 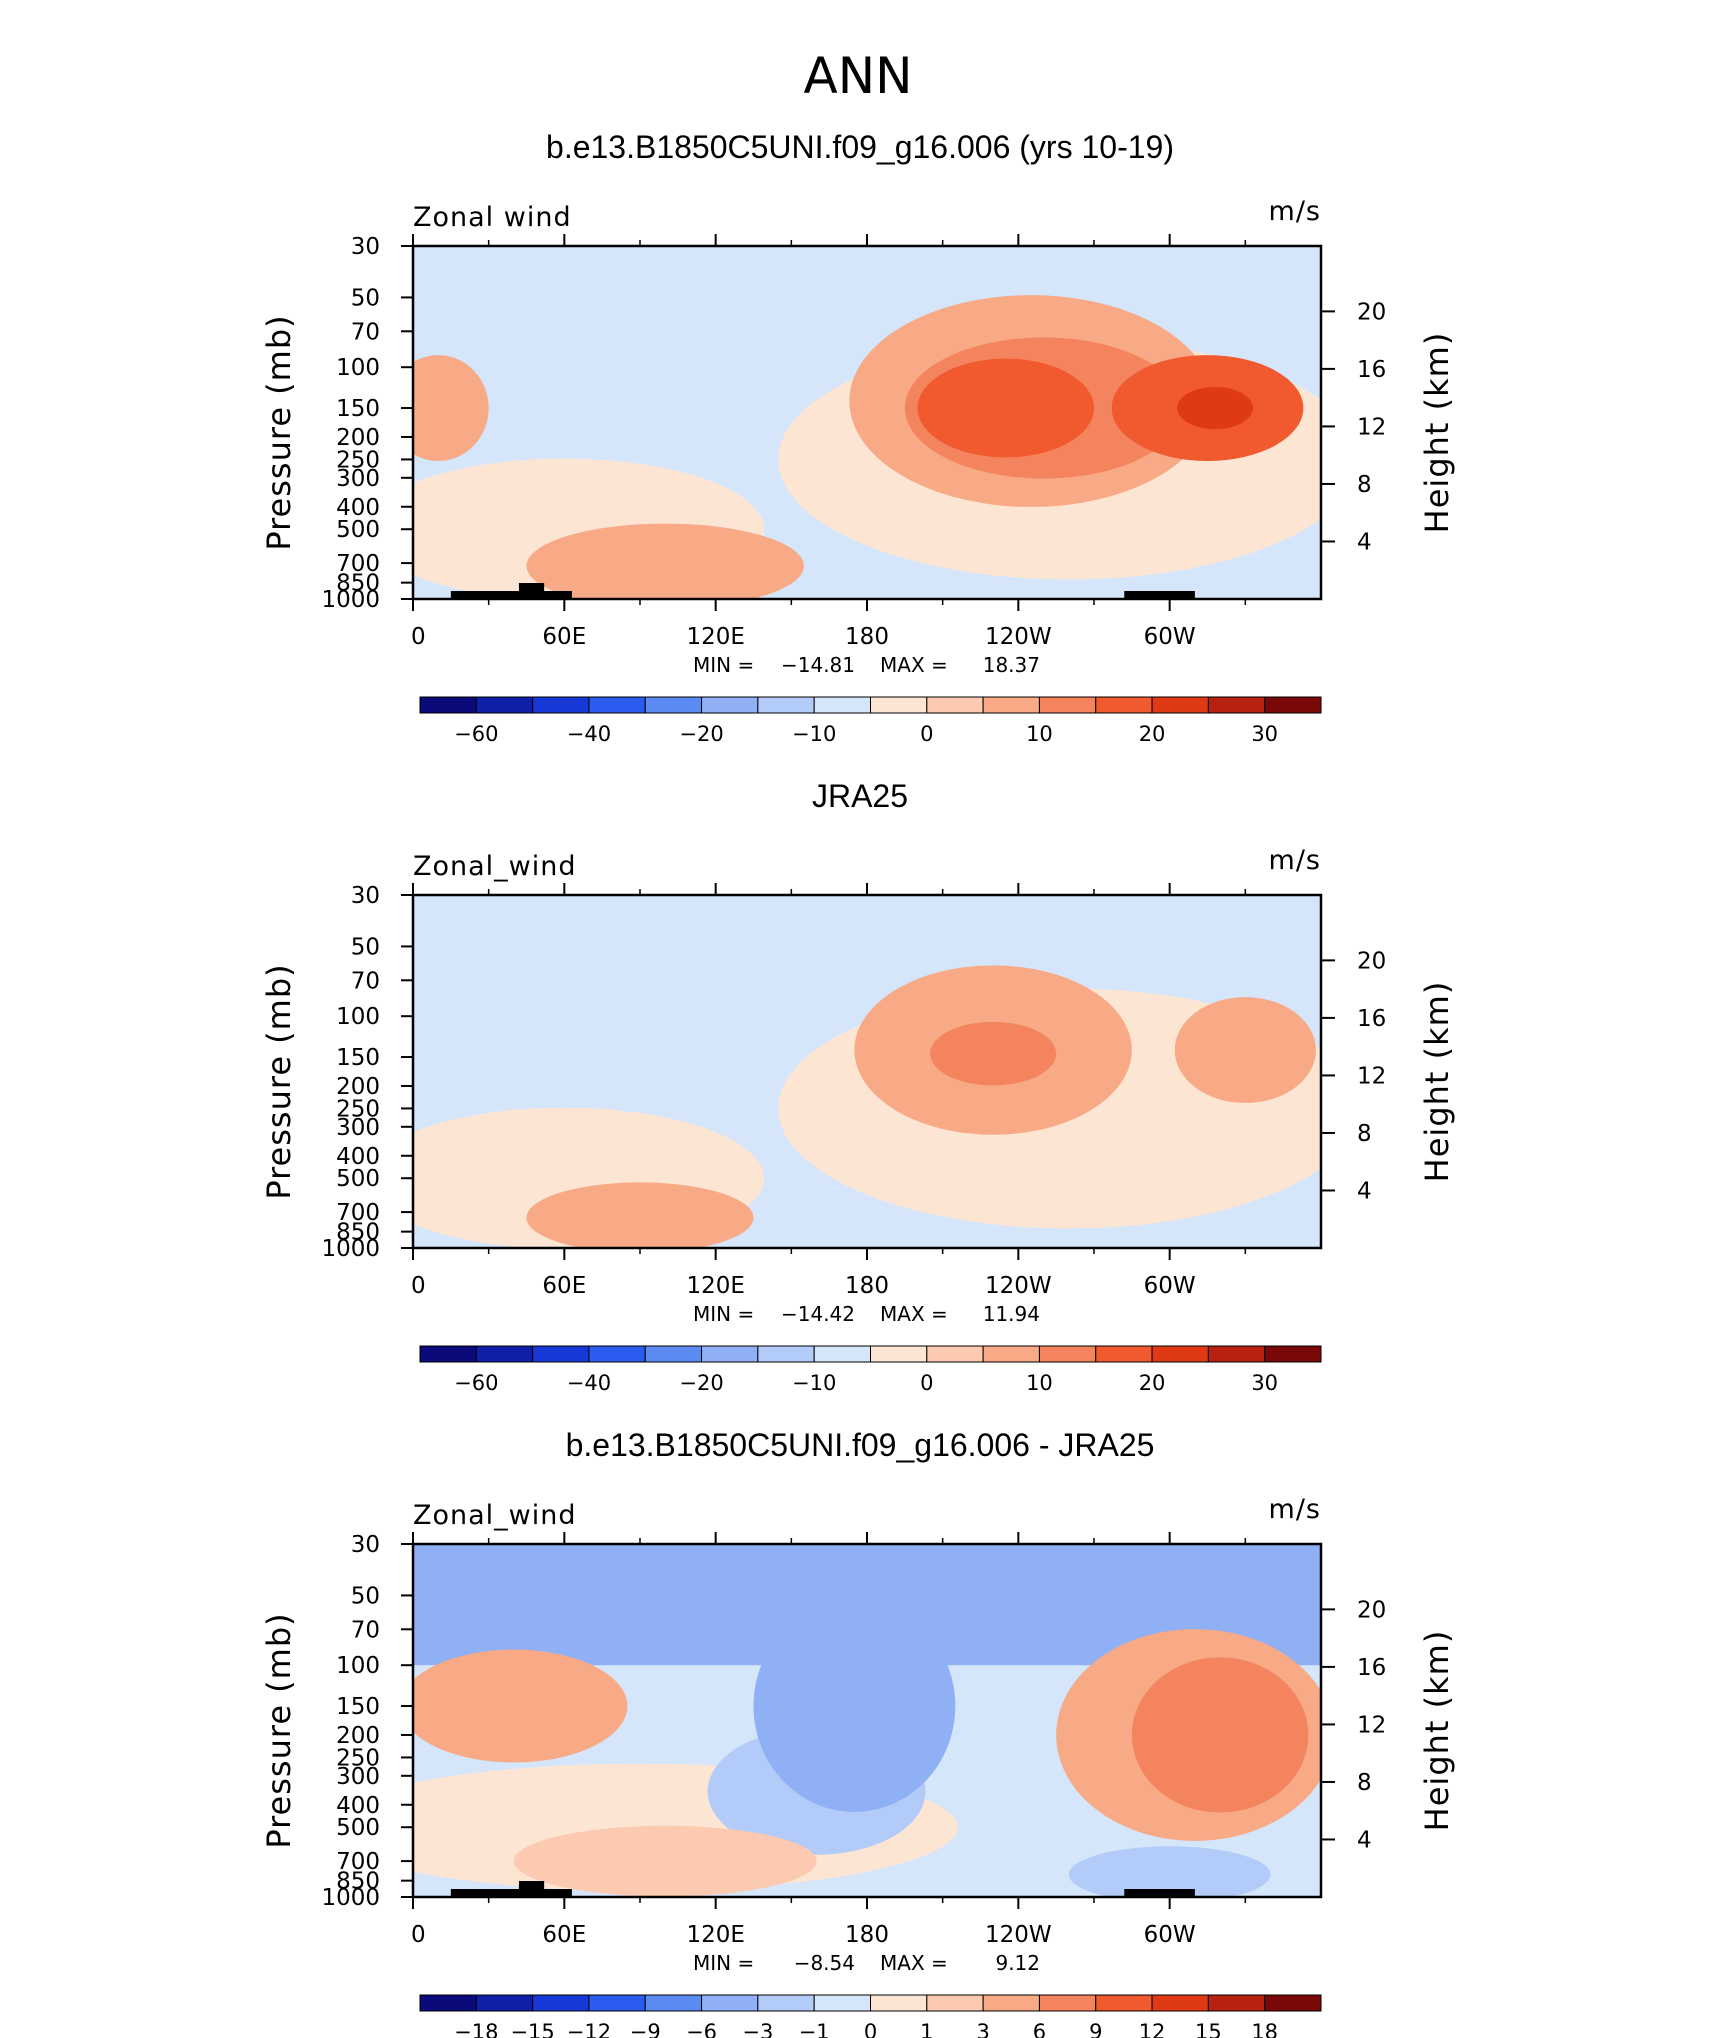 I want to click on x-tick-label: 120E, so click(x=715, y=1286).